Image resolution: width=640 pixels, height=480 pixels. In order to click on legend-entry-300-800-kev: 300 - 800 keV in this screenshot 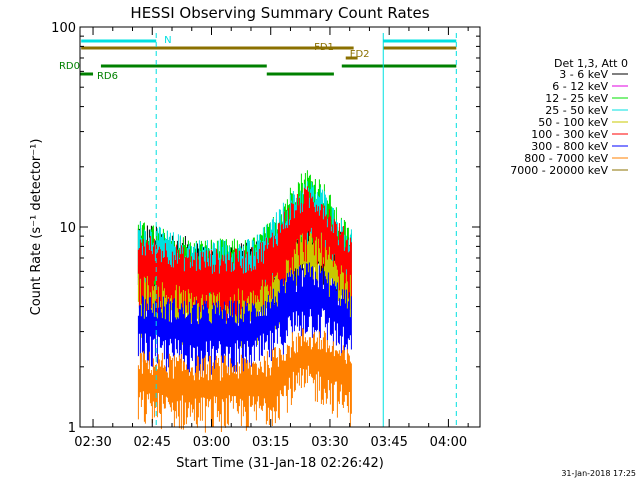, I will do `click(579, 146)`.